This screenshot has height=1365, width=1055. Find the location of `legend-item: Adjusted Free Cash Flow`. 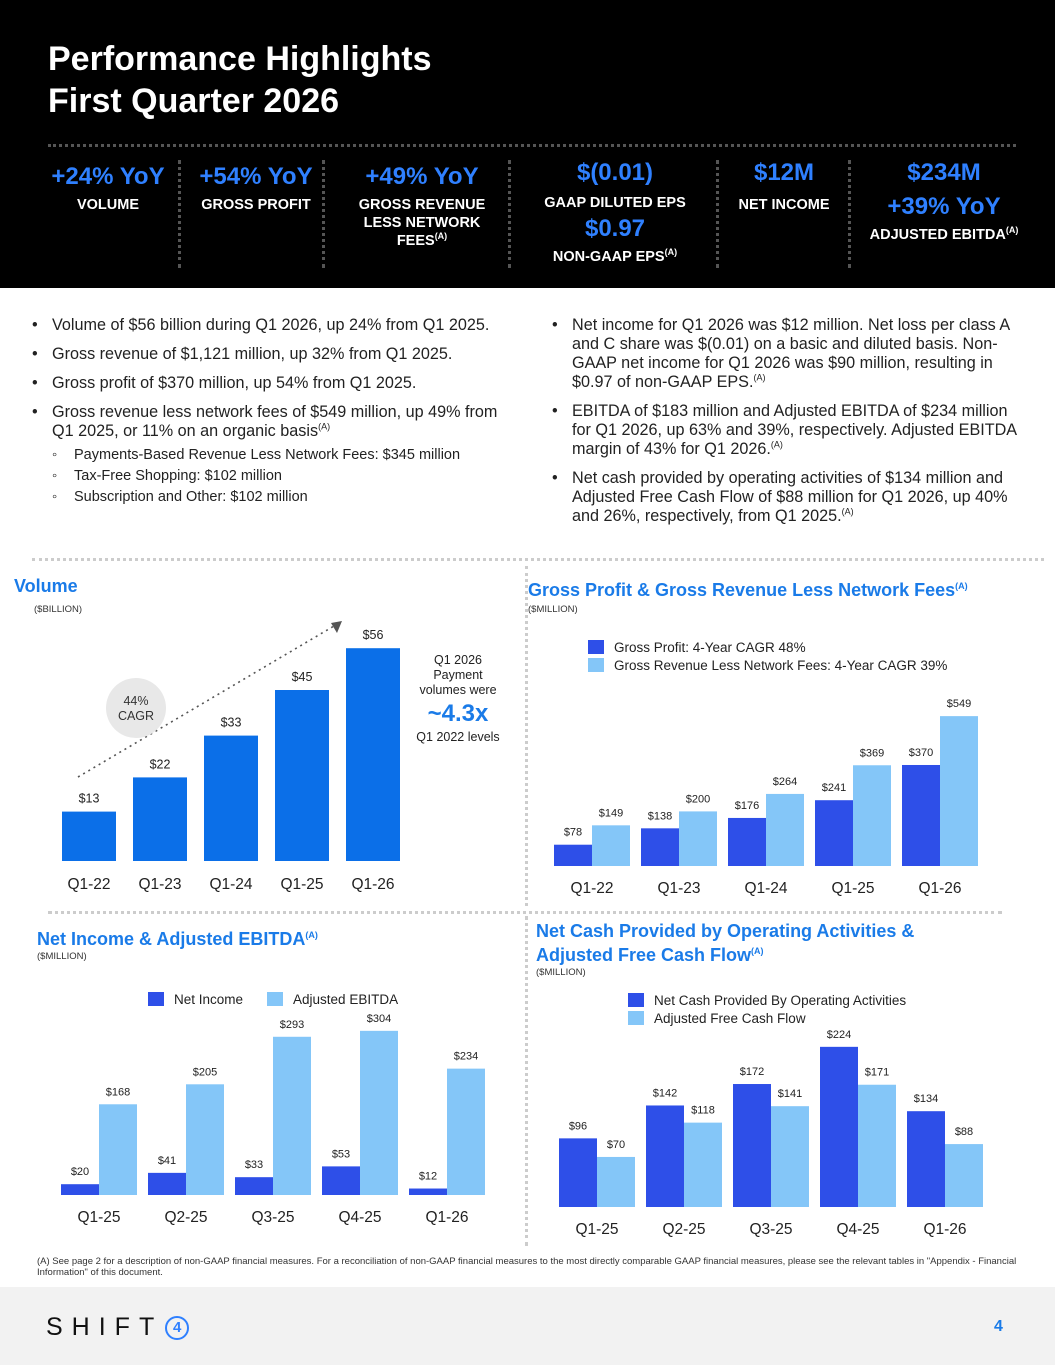

legend-item: Adjusted Free Cash Flow is located at coordinates (767, 1018).